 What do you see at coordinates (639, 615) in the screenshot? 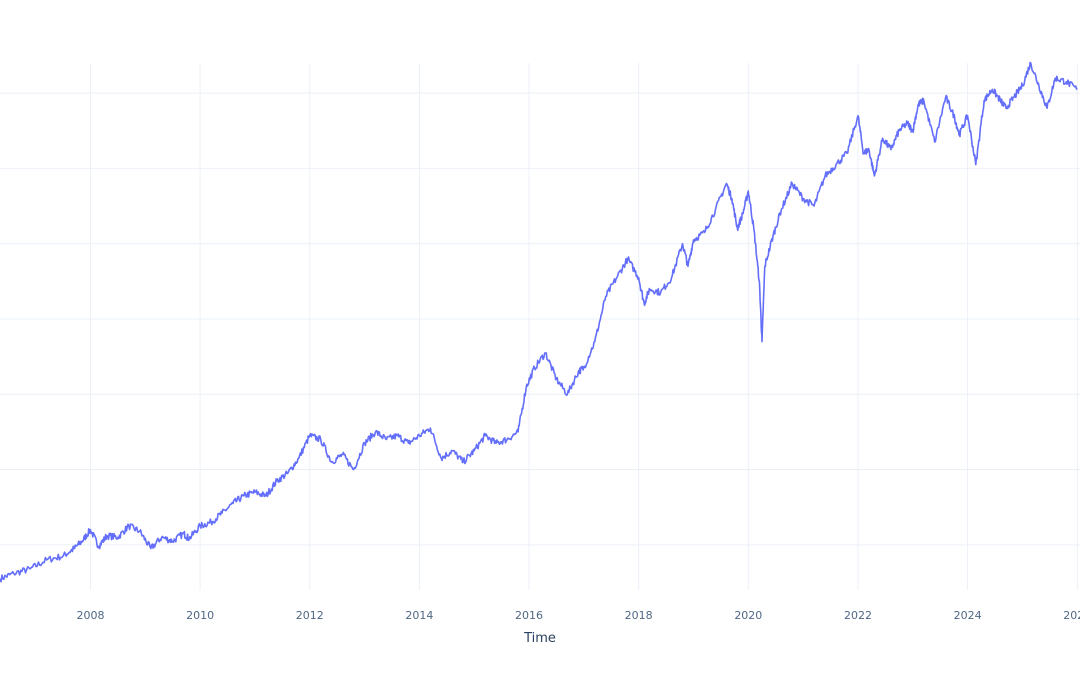
I see `x-tick-label-2018: 2018` at bounding box center [639, 615].